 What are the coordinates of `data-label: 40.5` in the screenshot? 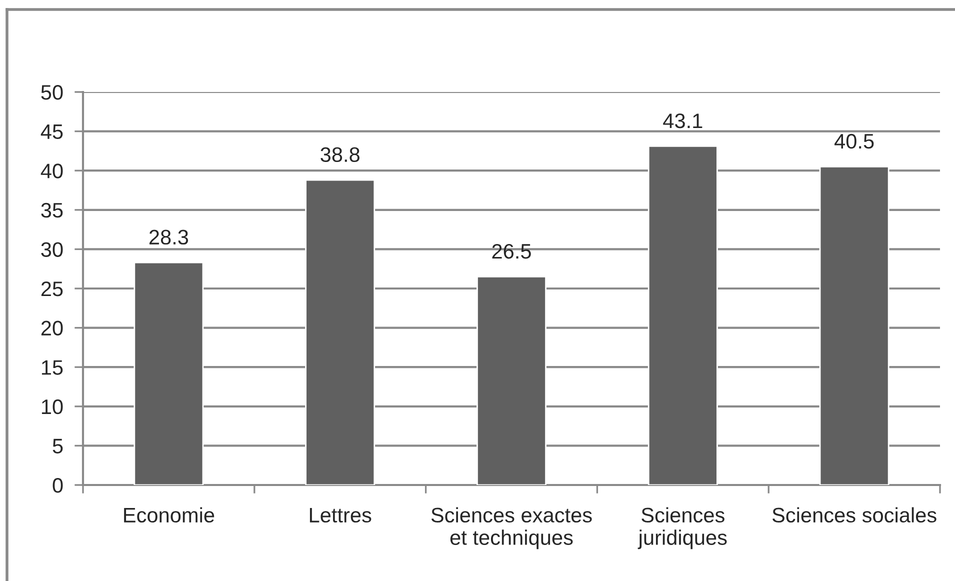 It's located at (854, 141).